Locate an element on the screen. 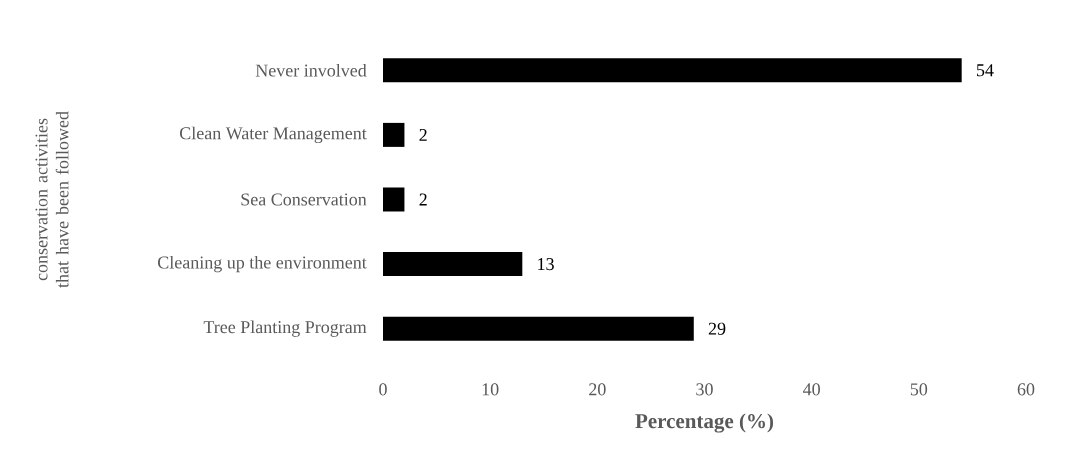 The image size is (1067, 463). x-tick-label: 20 is located at coordinates (597, 389).